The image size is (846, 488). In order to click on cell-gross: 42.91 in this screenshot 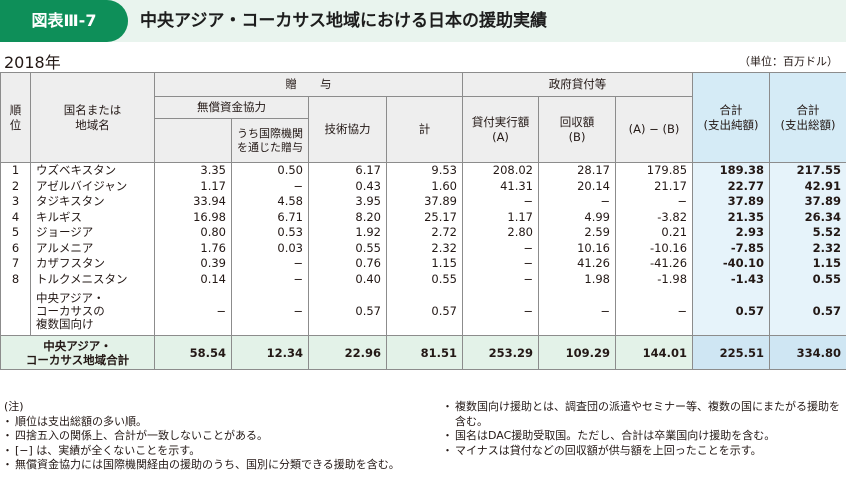, I will do `click(807, 186)`.